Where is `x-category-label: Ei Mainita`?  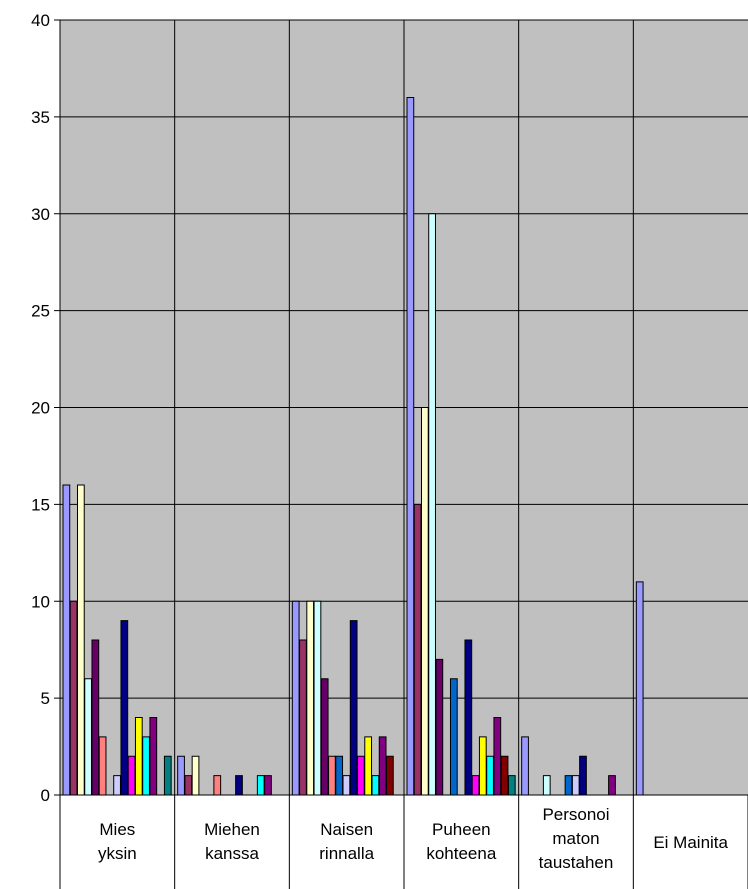
x-category-label: Ei Mainita is located at coordinates (690, 842).